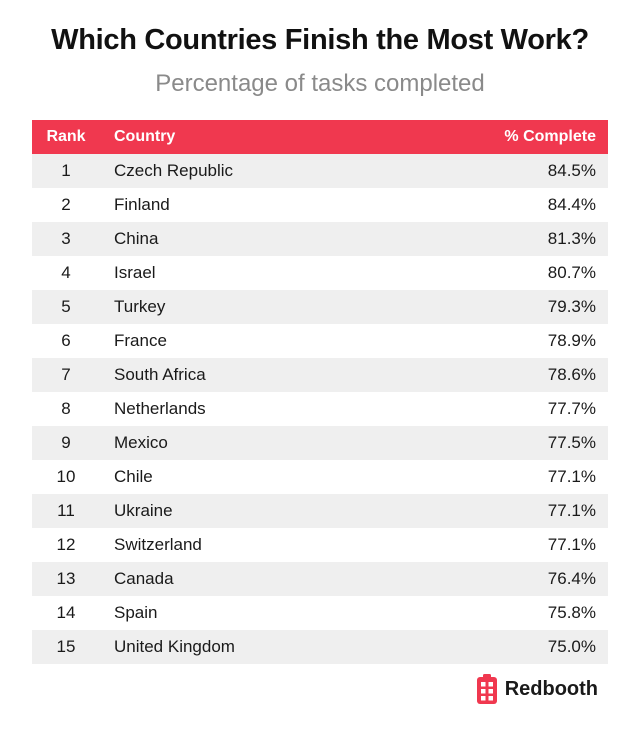 This screenshot has height=749, width=640. I want to click on country-cell: Turkey, so click(140, 306).